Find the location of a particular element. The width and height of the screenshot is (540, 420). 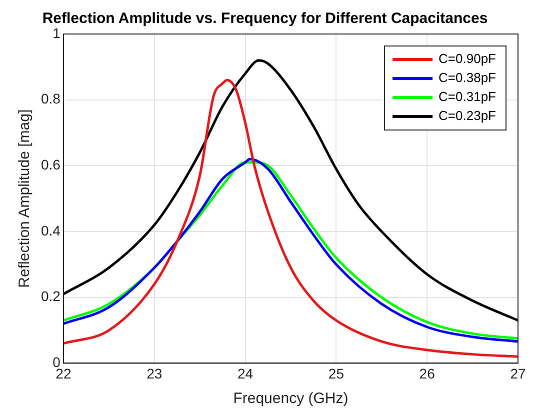

y-tick-label: 0.6 is located at coordinates (50, 164).